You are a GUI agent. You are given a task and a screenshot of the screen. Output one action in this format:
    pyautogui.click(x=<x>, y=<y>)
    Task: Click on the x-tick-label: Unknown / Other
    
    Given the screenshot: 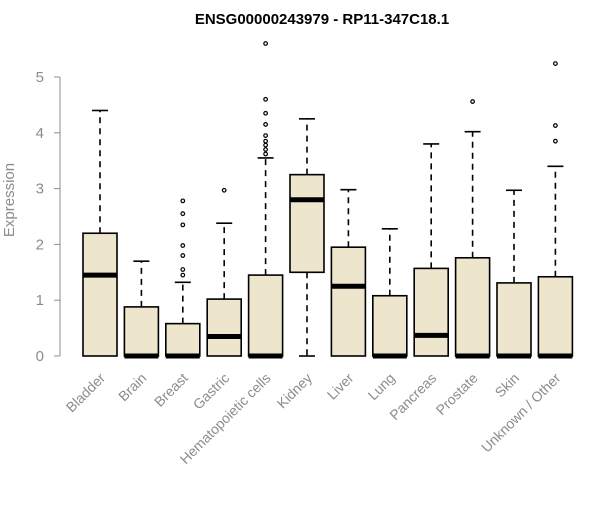 What is the action you would take?
    pyautogui.click(x=521, y=413)
    